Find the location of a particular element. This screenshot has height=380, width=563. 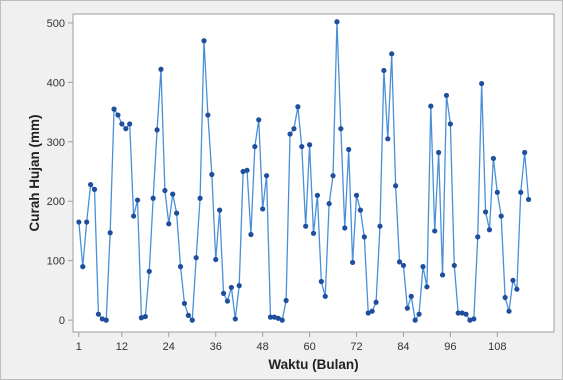

x-tick-label: 108 is located at coordinates (497, 347).